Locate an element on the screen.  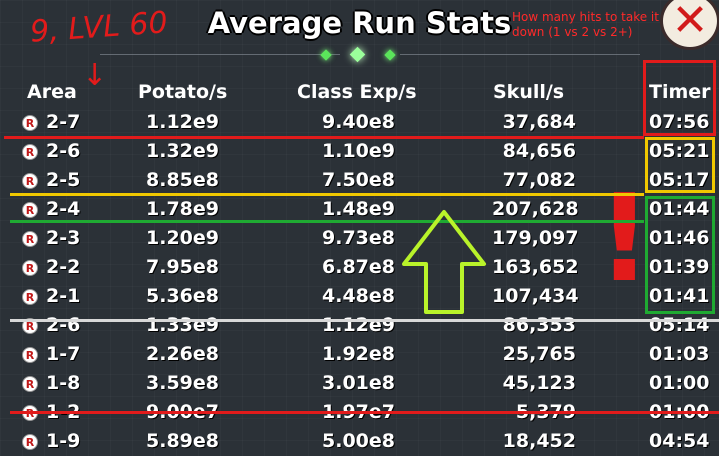
cell-potato: 1.12e9 is located at coordinates (182, 122).